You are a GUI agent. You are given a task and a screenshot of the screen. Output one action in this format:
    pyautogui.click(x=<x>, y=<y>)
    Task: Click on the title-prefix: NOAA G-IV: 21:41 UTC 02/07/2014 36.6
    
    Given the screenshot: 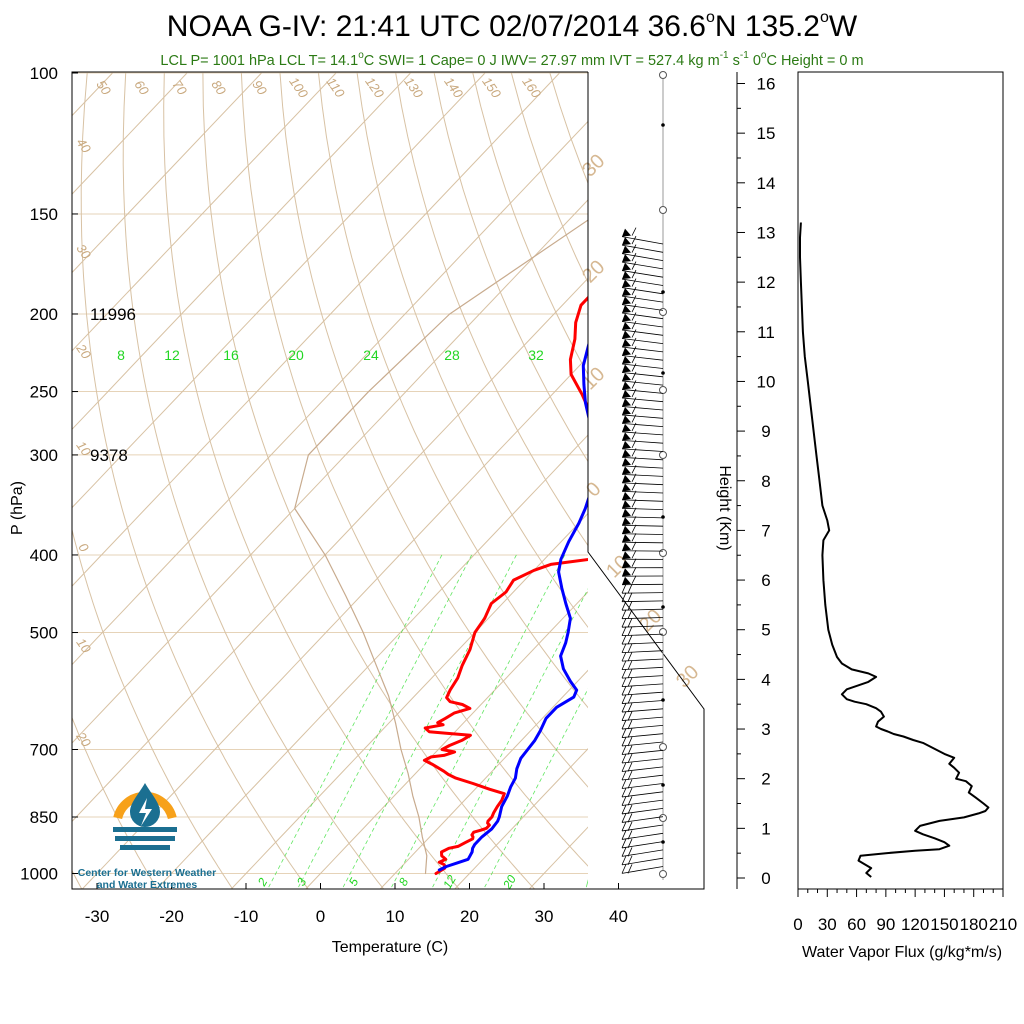 What is the action you would take?
    pyautogui.click(x=436, y=26)
    